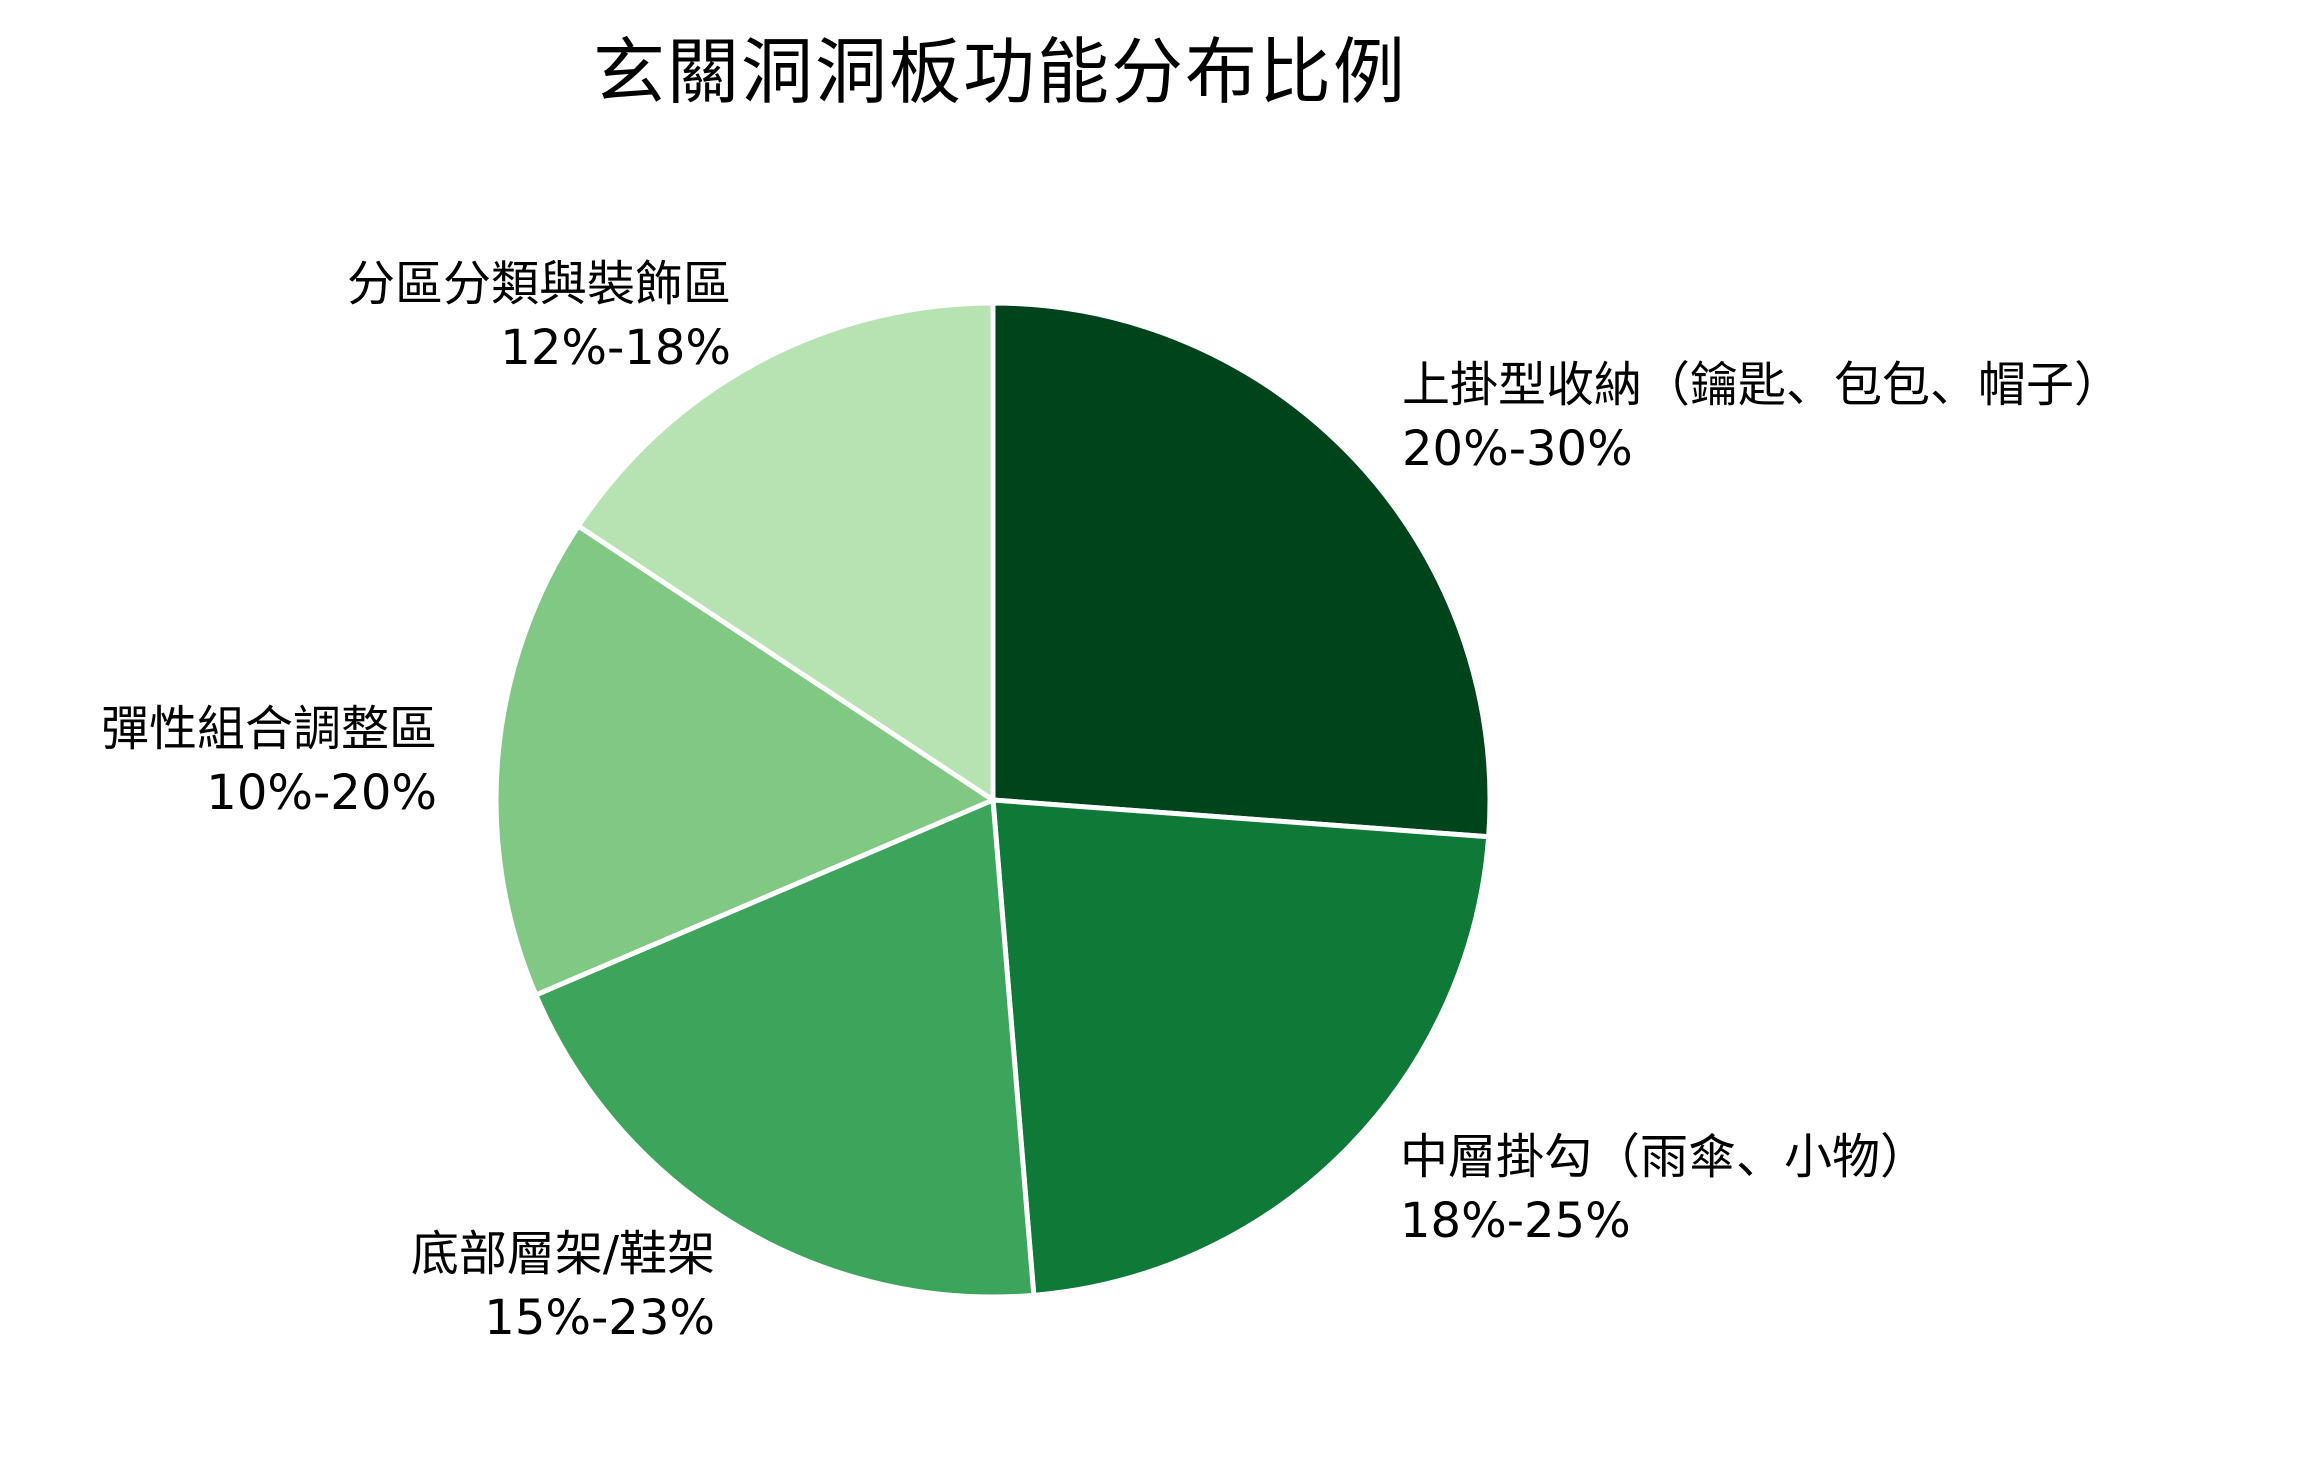  Describe the element at coordinates (785, 551) in the screenshot. I see `slice-zoning-decor` at that location.